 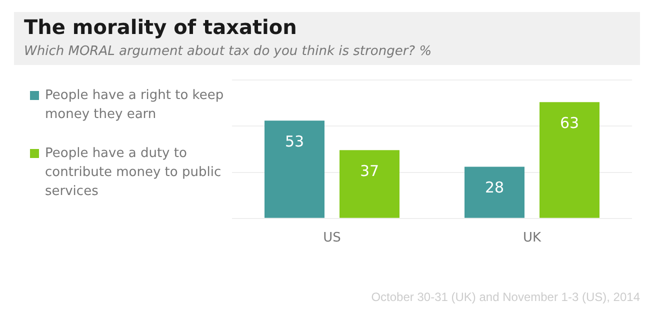 I want to click on data-label: 53, so click(x=294, y=141).